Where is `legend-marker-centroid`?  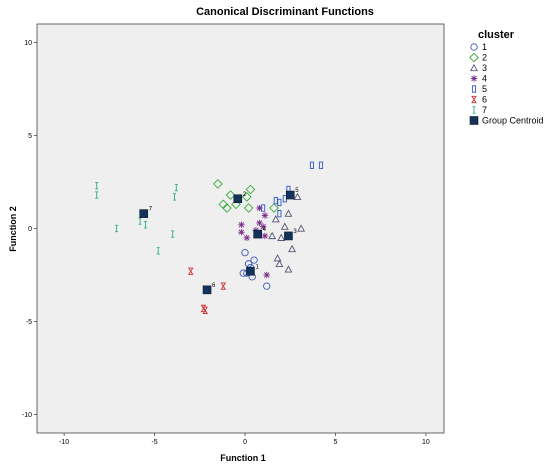
legend-marker-centroid is located at coordinates (474, 120).